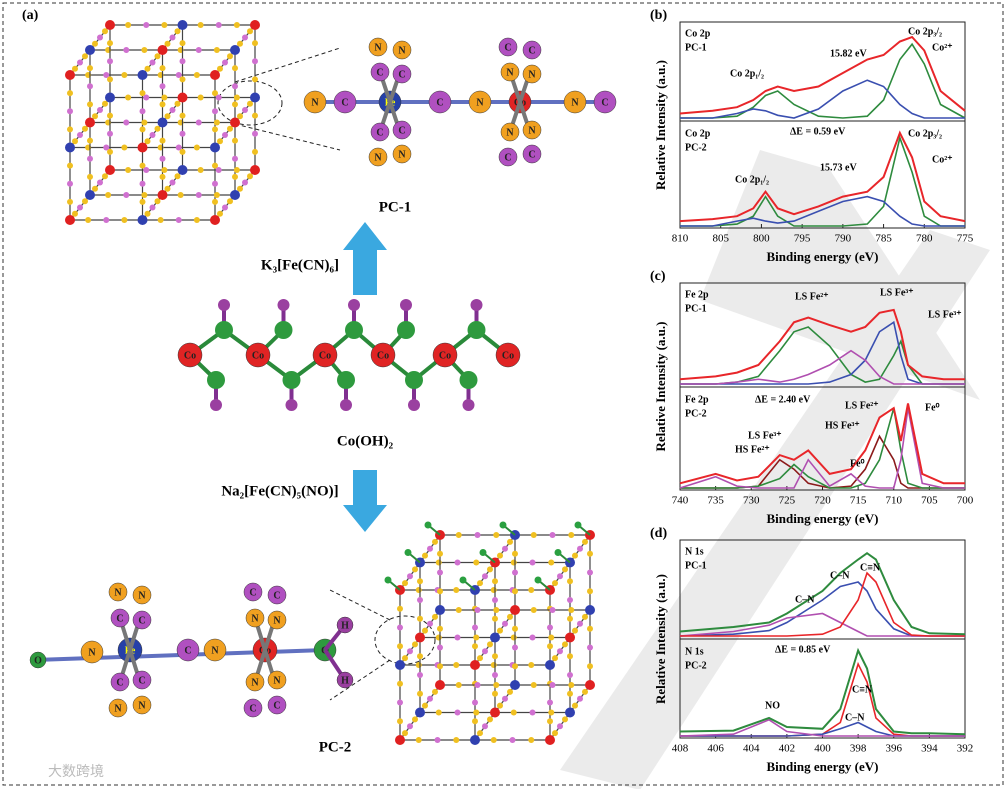 The image size is (1007, 789). I want to click on annotation: ΔE = 2.40 eV, so click(783, 399).